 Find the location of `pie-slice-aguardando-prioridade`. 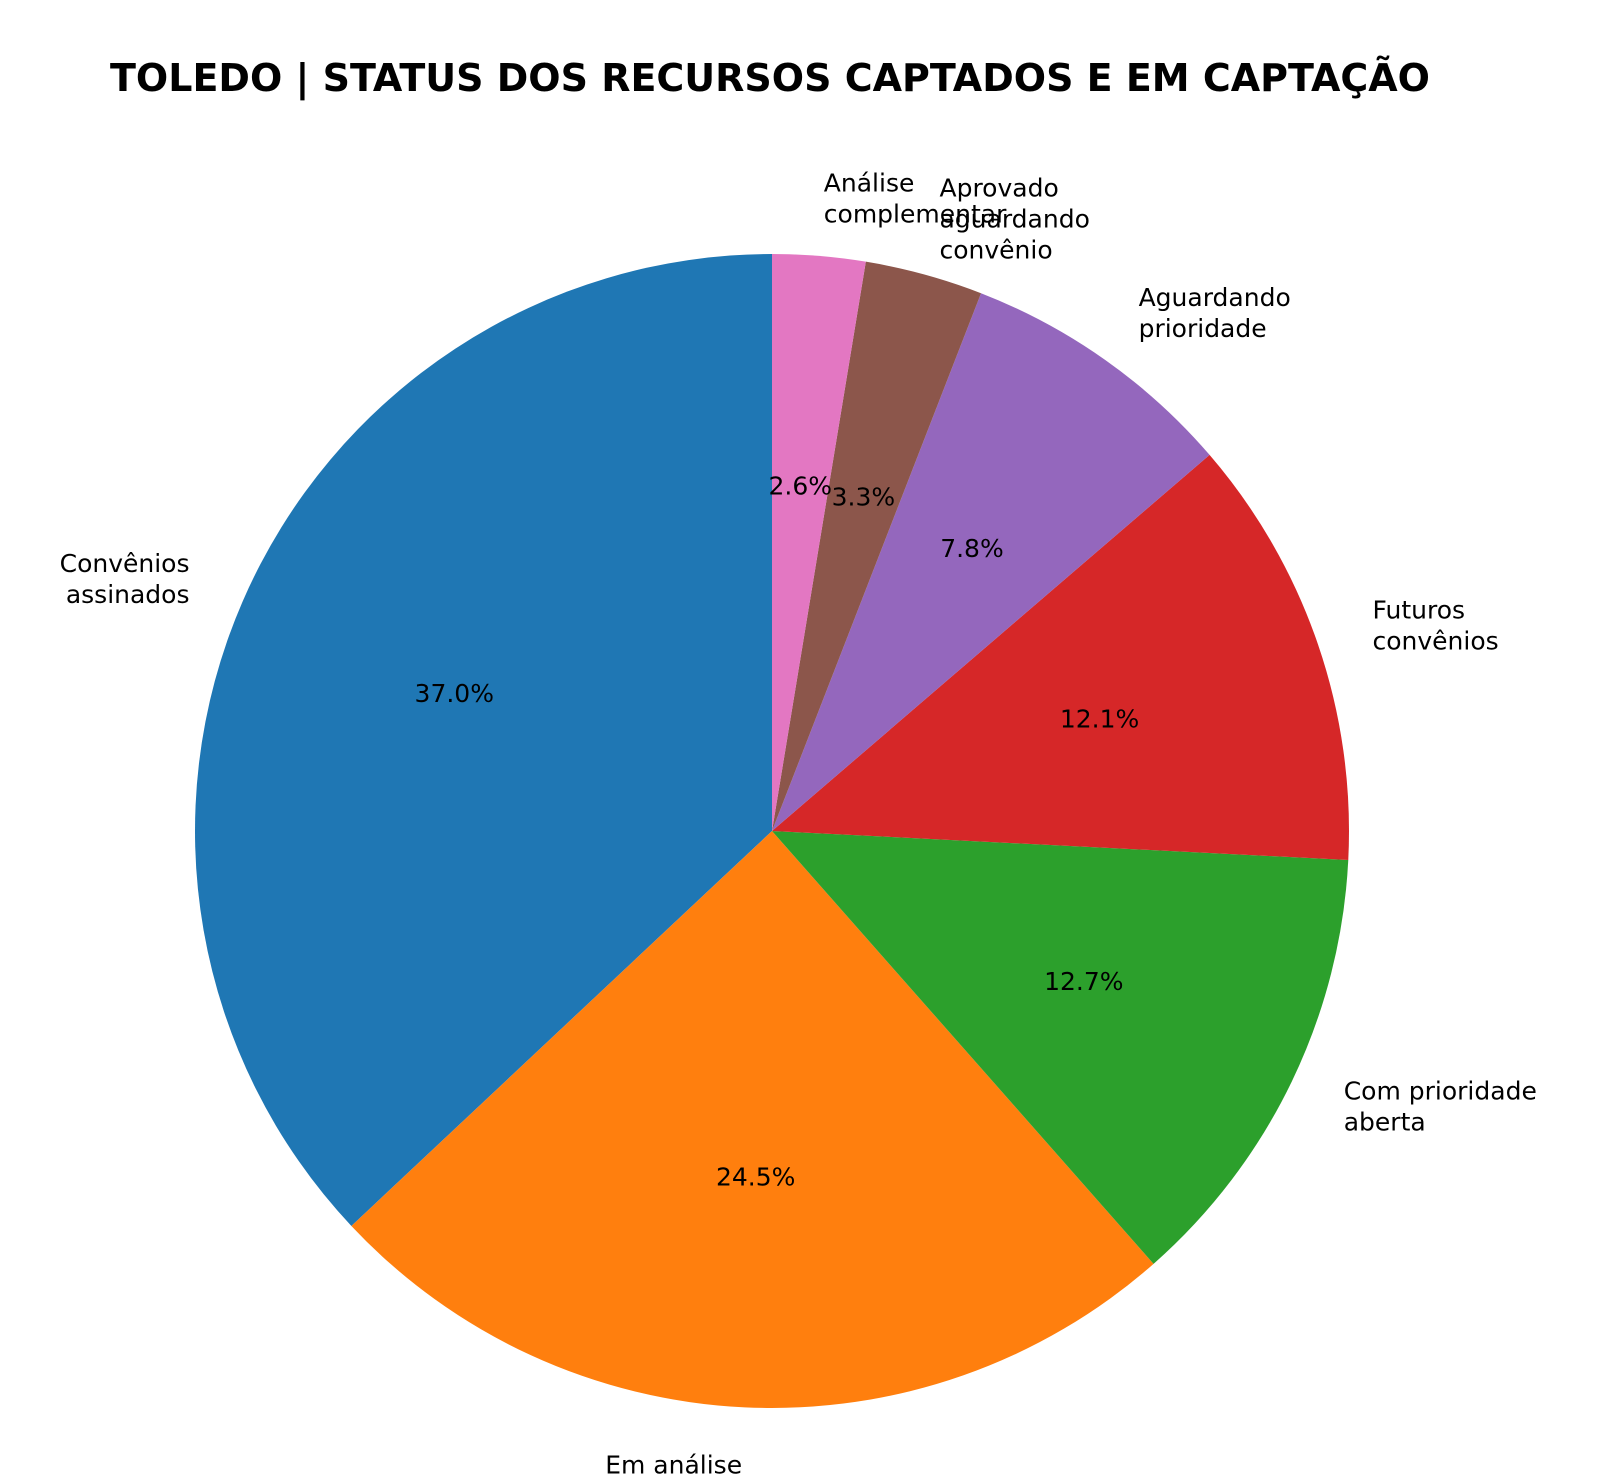

pie-slice-aguardando-prioridade is located at coordinates (991, 562).